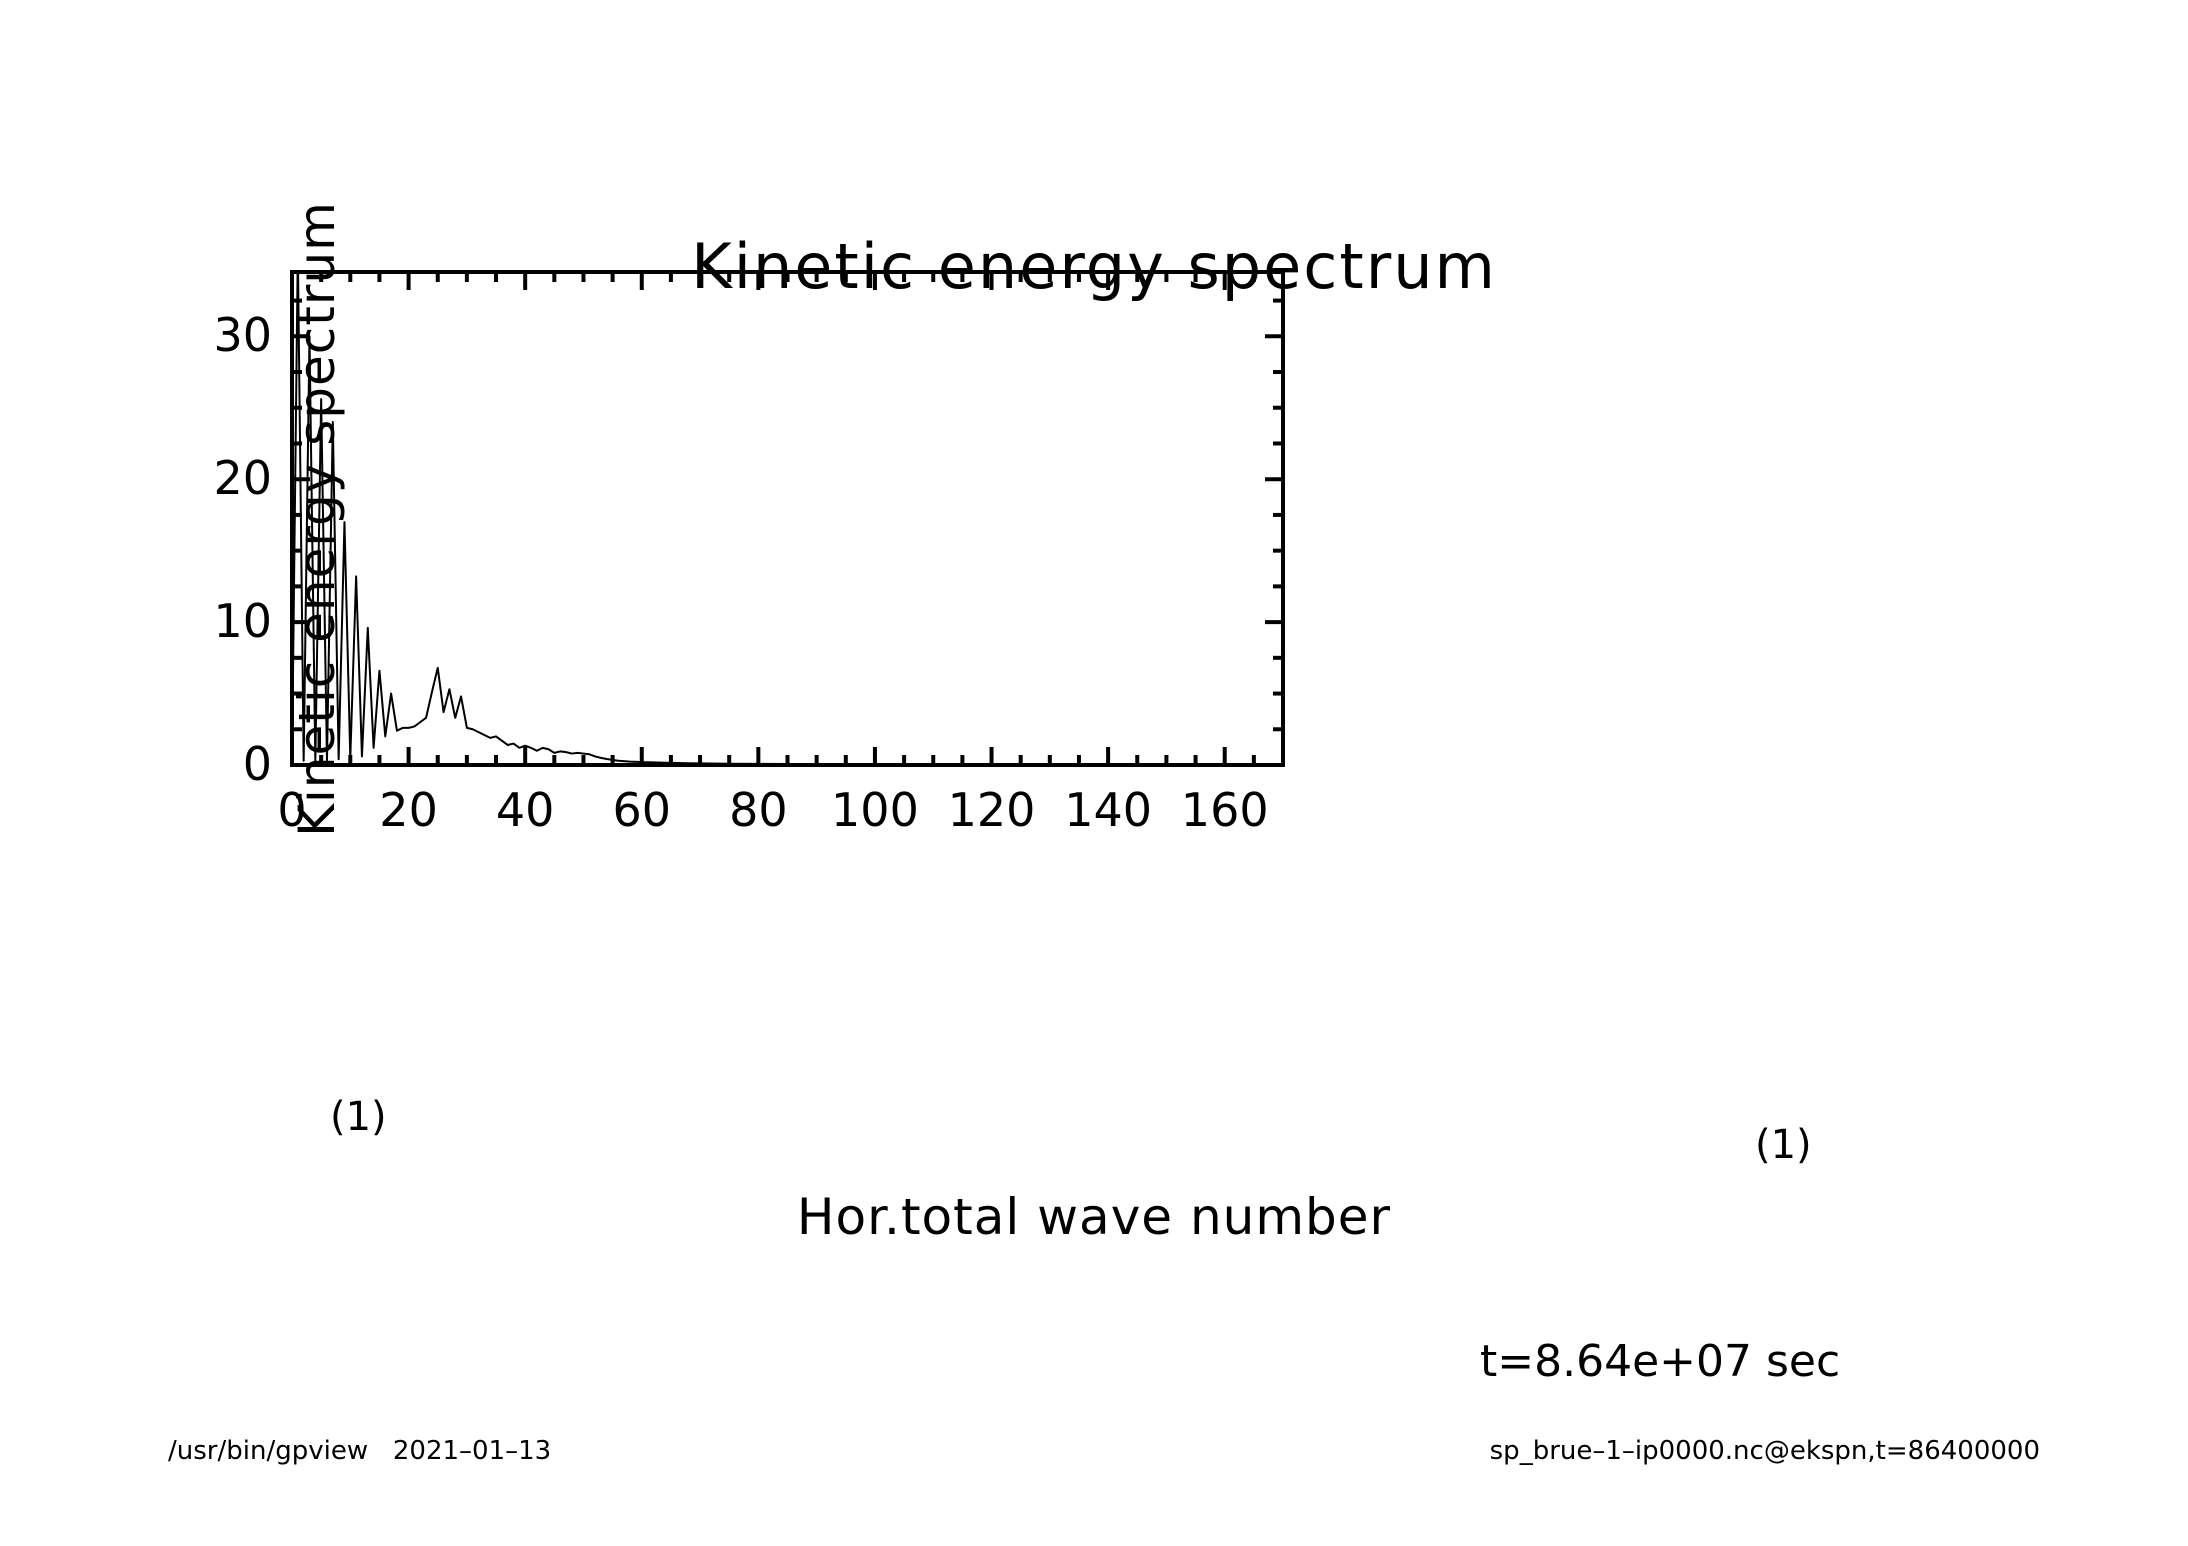 This screenshot has height=1546, width=2188. I want to click on x-axis-unit-right: (1), so click(1783, 1145).